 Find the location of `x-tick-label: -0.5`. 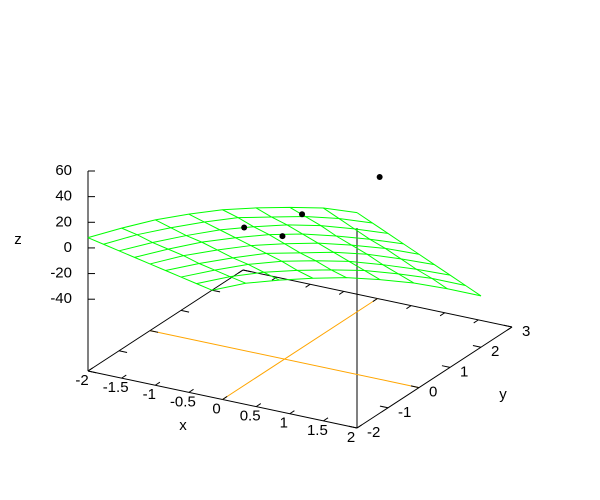

x-tick-label: -0.5 is located at coordinates (183, 401).